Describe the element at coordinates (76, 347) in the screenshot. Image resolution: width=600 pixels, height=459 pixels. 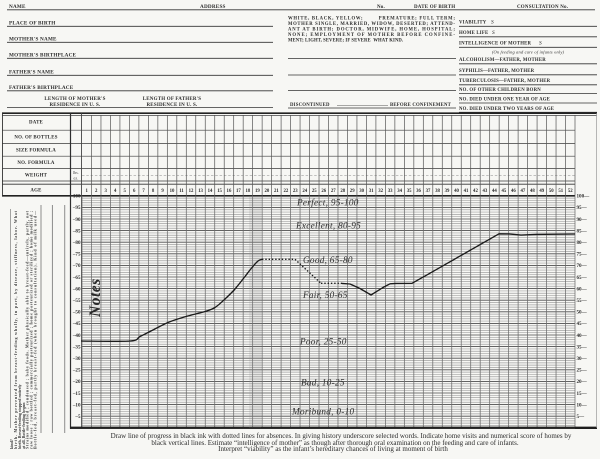
I see `svg-text: –35` at that location.